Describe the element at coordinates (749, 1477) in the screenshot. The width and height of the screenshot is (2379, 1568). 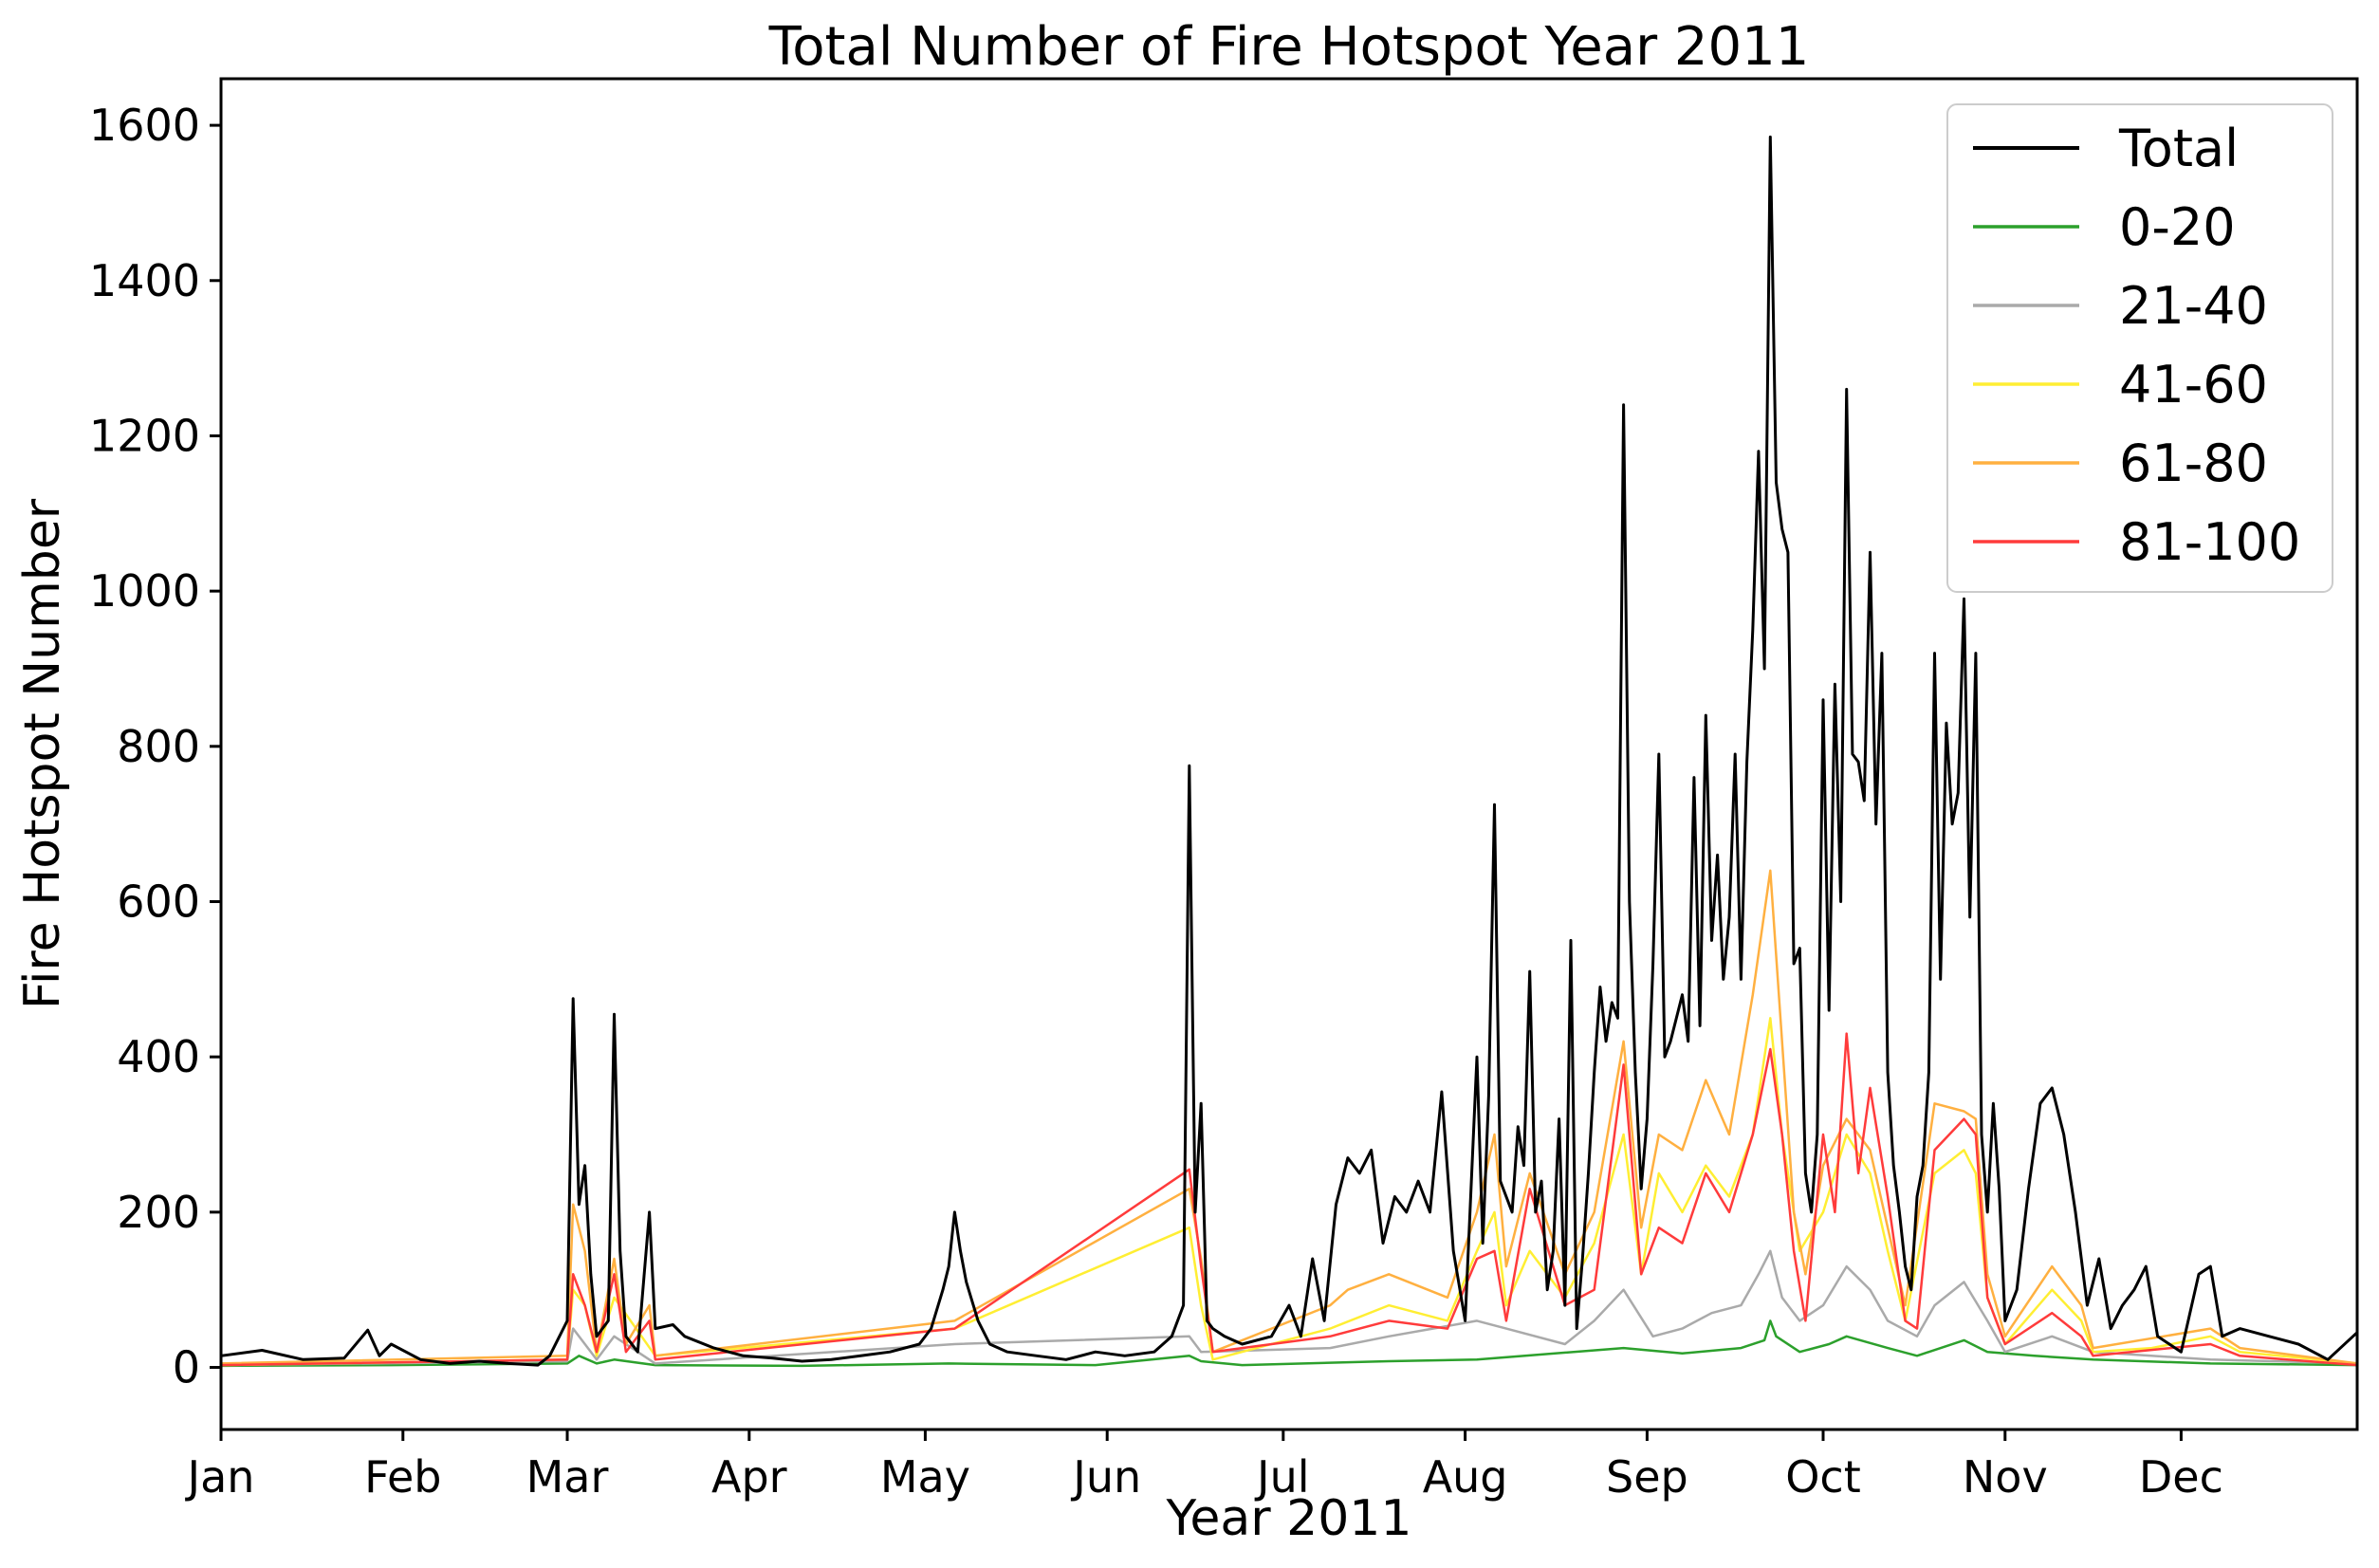
I see `x-tick-label: Apr` at that location.